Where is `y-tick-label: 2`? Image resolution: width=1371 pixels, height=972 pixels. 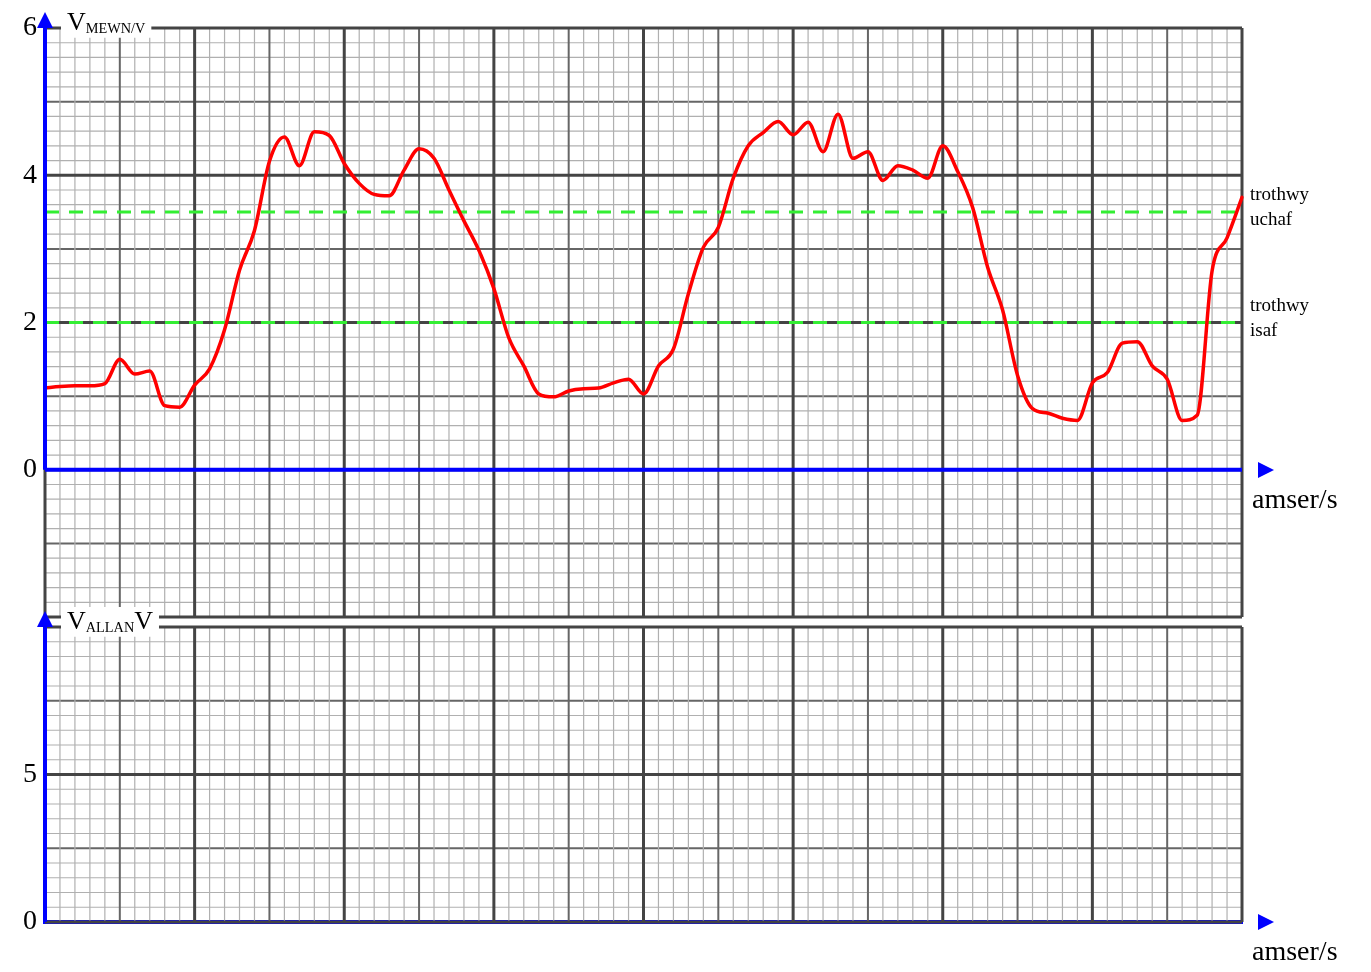 y-tick-label: 2 is located at coordinates (30, 320).